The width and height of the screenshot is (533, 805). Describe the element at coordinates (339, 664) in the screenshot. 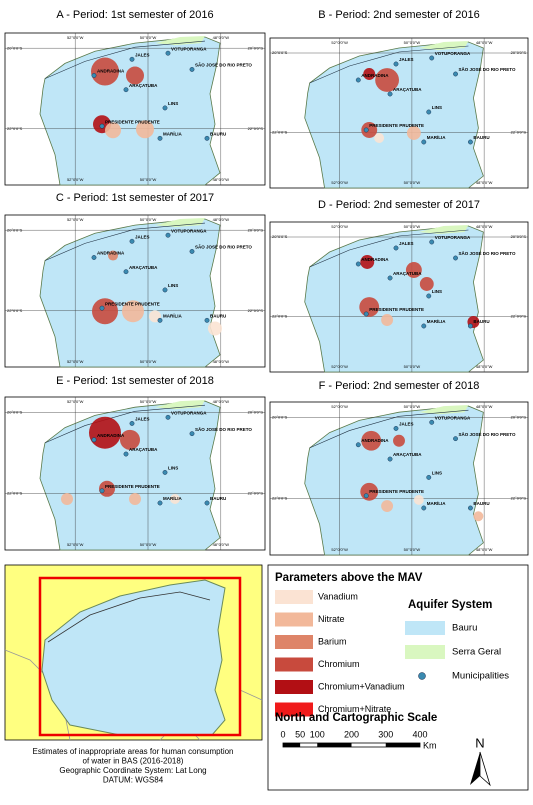

I see `legend-label: Chromium` at that location.